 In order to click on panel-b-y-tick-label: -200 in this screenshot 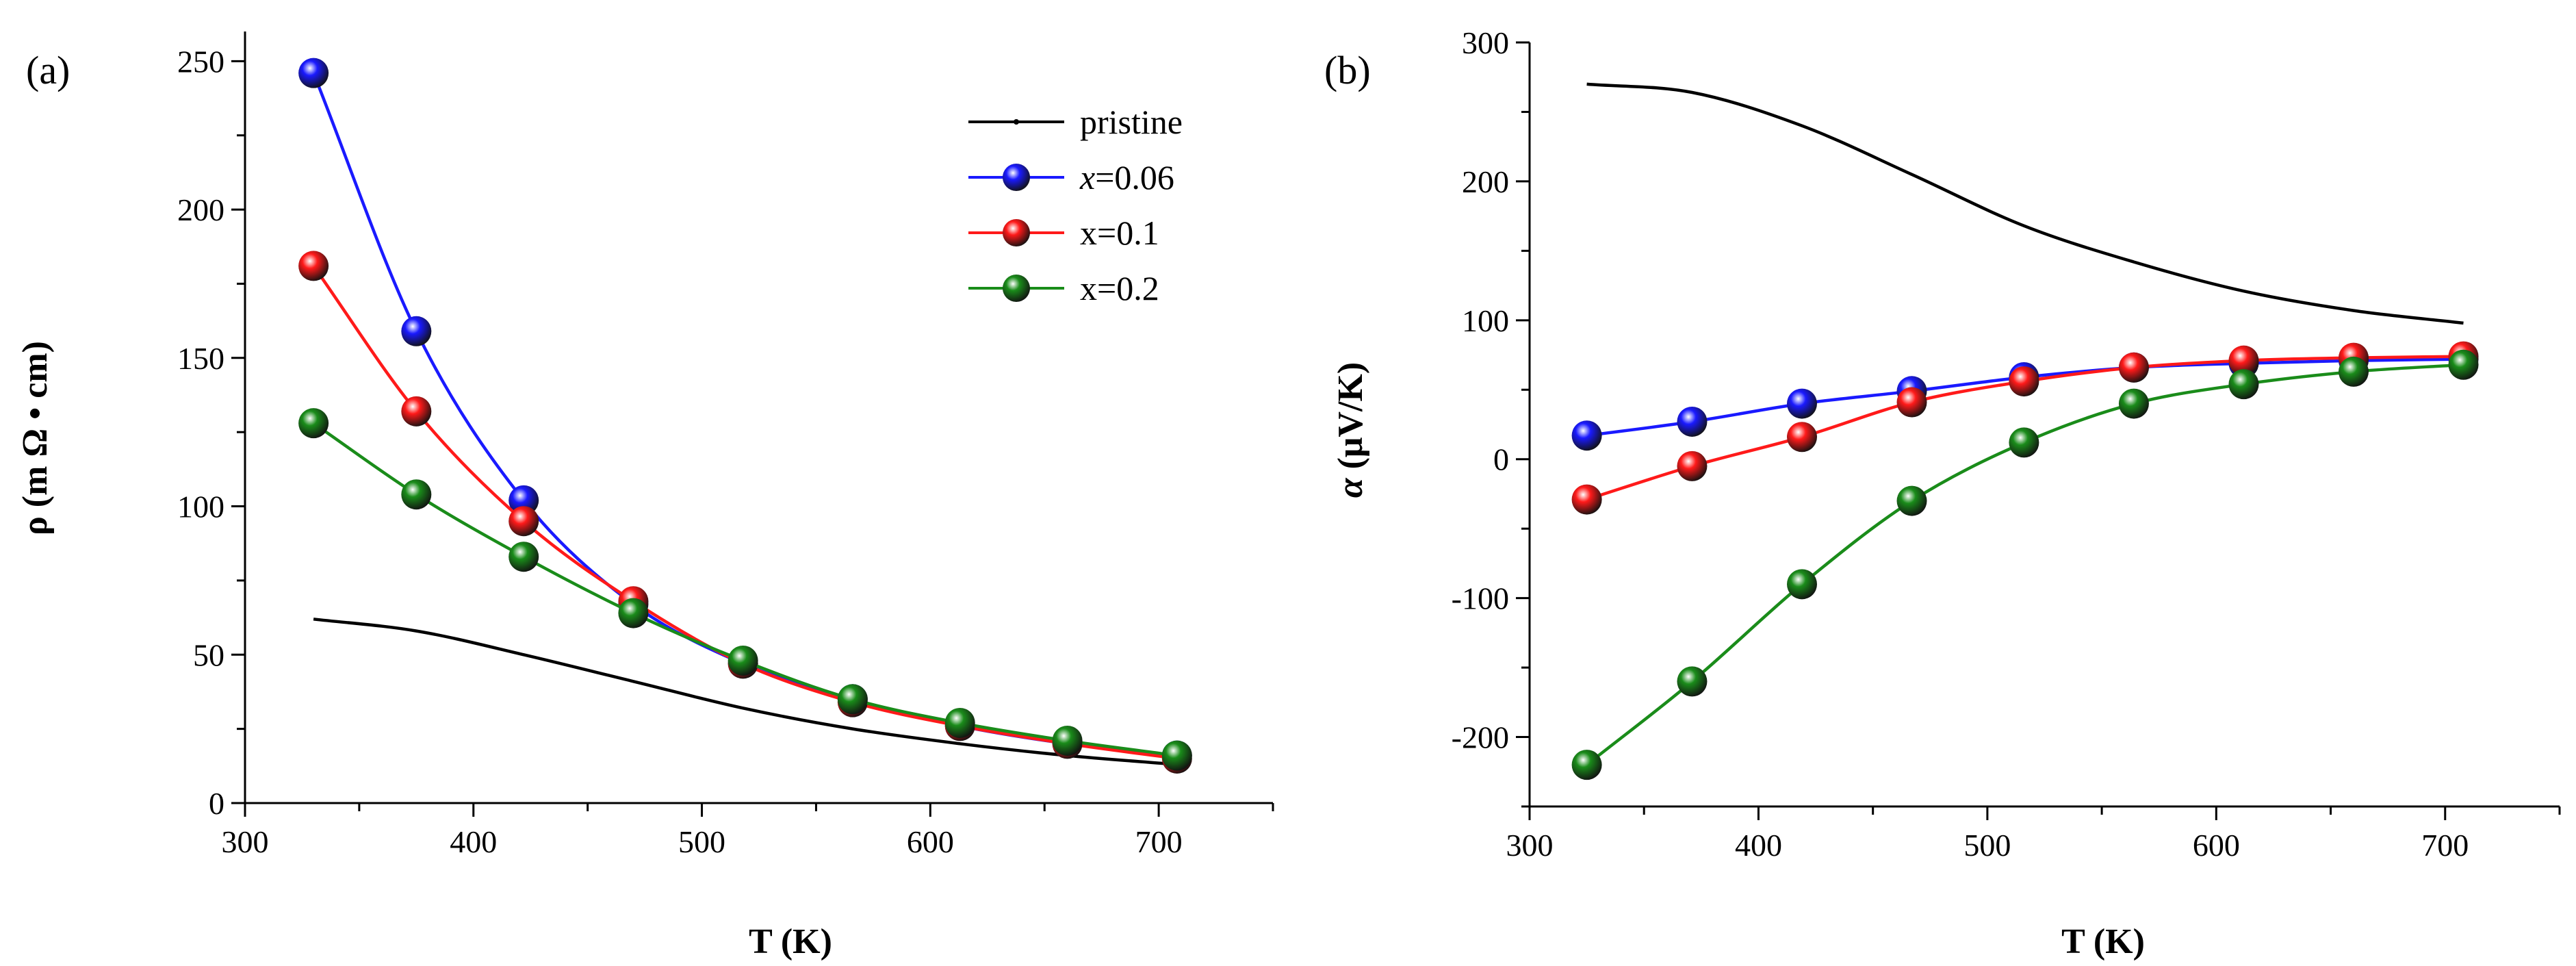, I will do `click(1480, 737)`.